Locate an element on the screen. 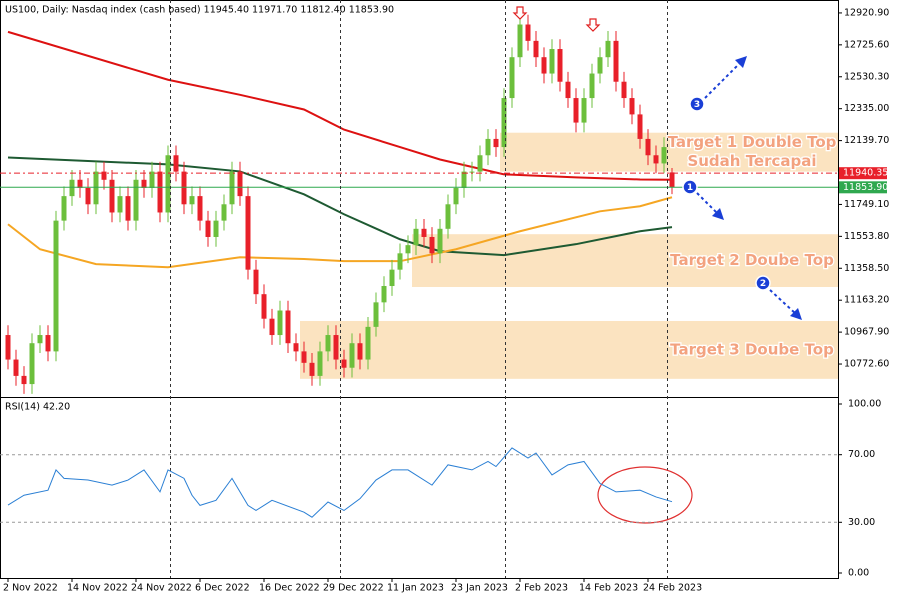  y-tick-label: 12920.90 is located at coordinates (866, 12).